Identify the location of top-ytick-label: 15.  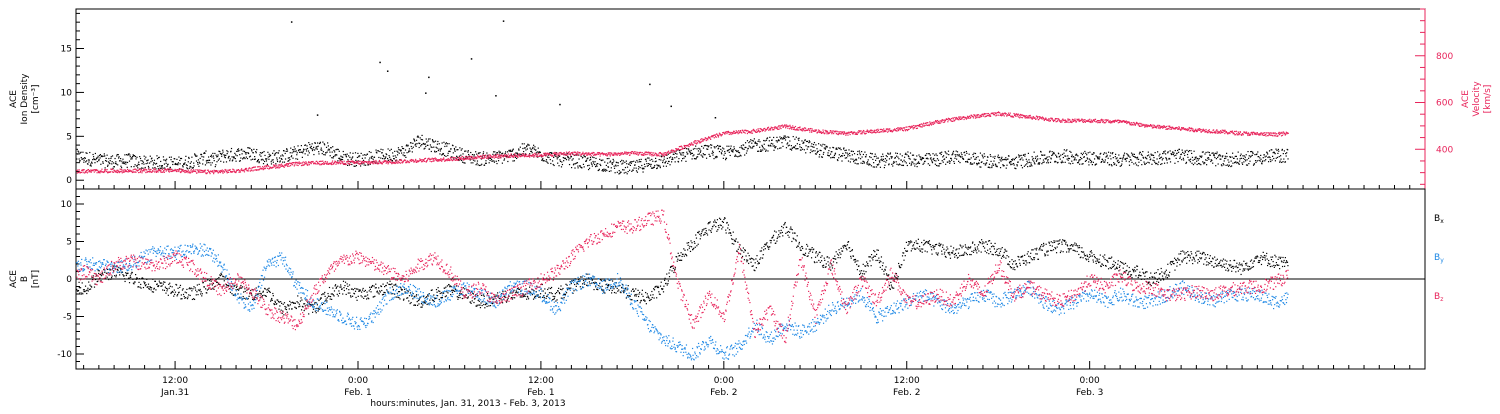
(66, 50).